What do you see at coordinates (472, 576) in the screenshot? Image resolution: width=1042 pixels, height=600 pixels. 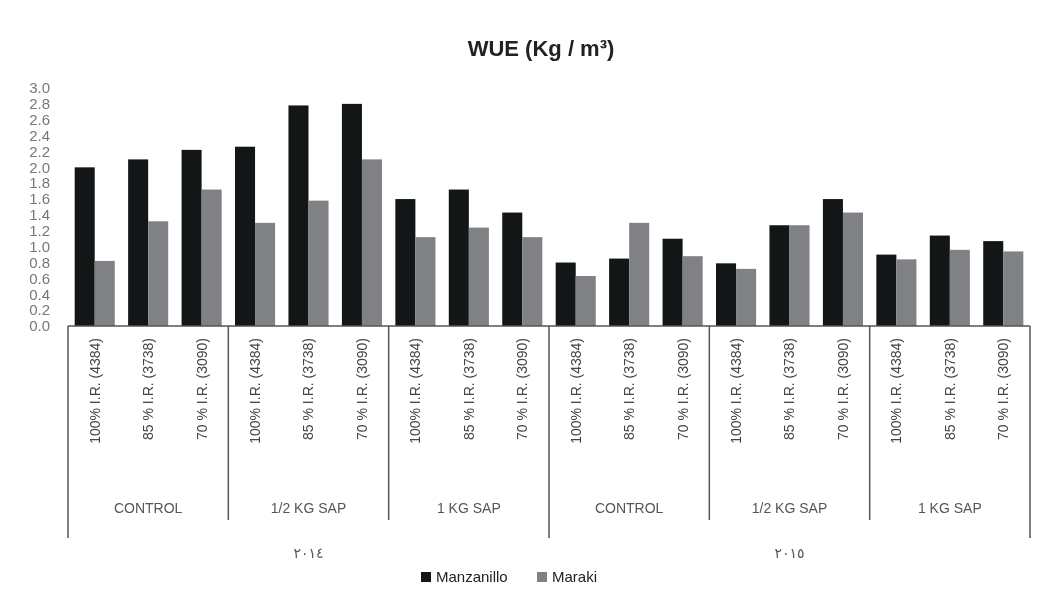 I see `legend-label: Manzanillo` at bounding box center [472, 576].